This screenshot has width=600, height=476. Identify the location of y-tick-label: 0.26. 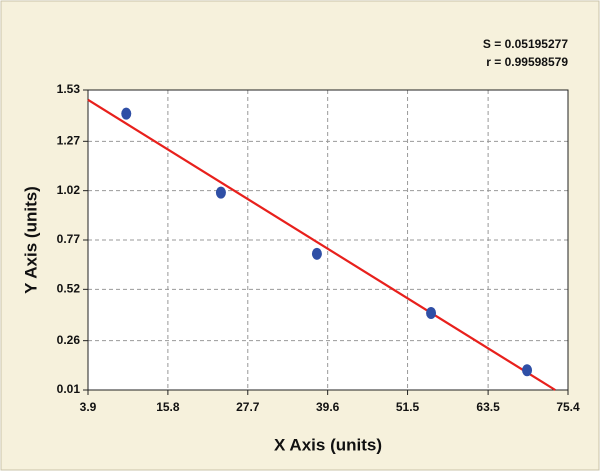
(69, 340).